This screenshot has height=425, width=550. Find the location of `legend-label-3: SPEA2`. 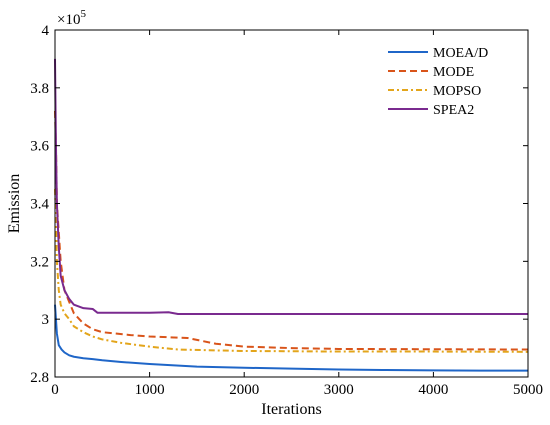

legend-label-3: SPEA2 is located at coordinates (453, 110).